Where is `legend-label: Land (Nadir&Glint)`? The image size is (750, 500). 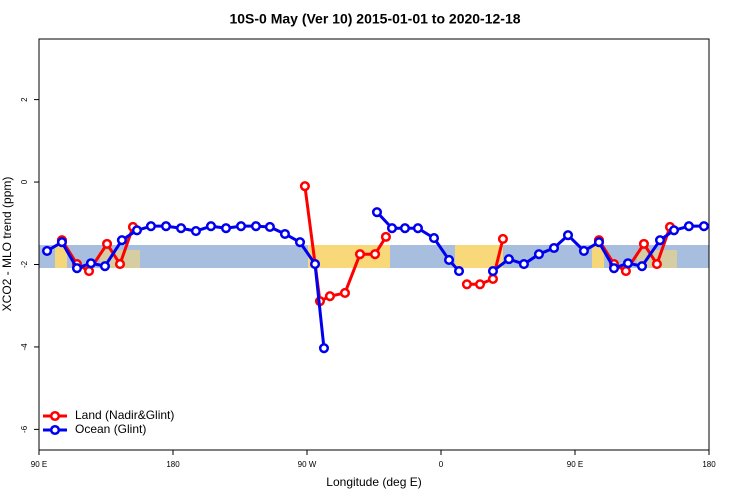
legend-label: Land (Nadir&Glint) is located at coordinates (124, 415).